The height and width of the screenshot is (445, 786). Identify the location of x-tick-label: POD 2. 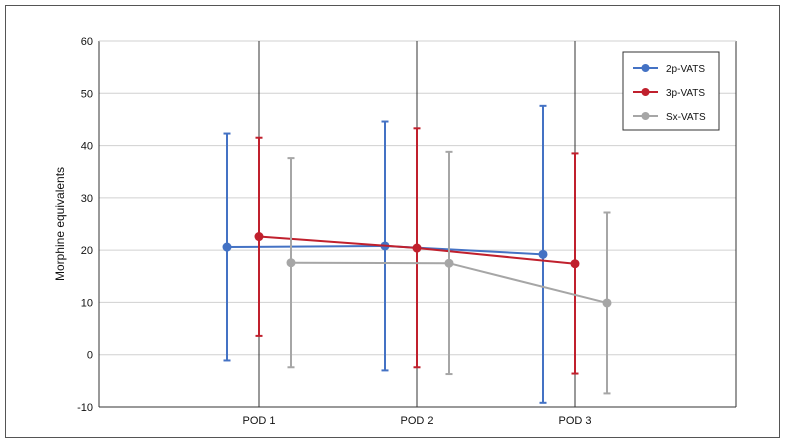
(416, 421).